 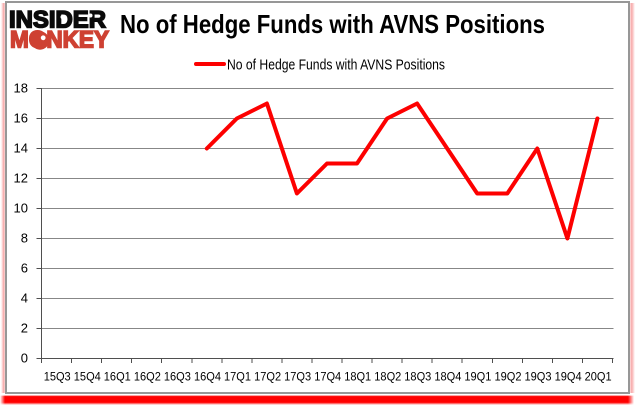 I want to click on svg-text: 12, so click(x=21, y=178).